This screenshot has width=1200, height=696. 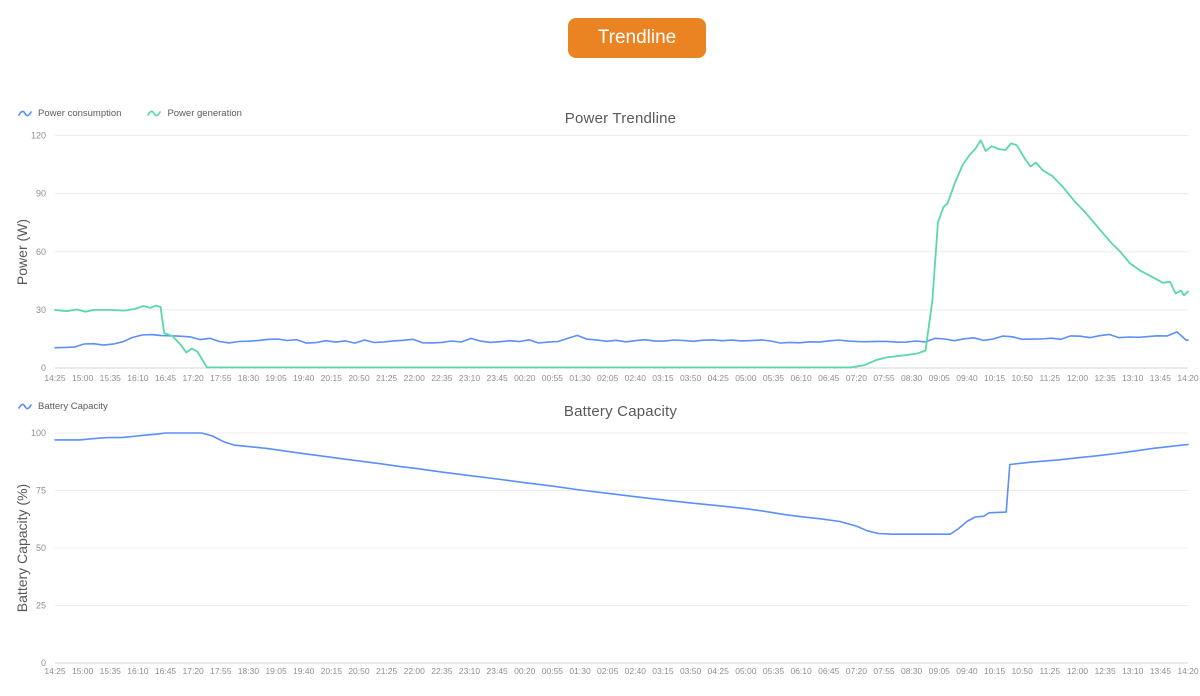 I want to click on x-tick-label: 19:05, so click(x=276, y=378).